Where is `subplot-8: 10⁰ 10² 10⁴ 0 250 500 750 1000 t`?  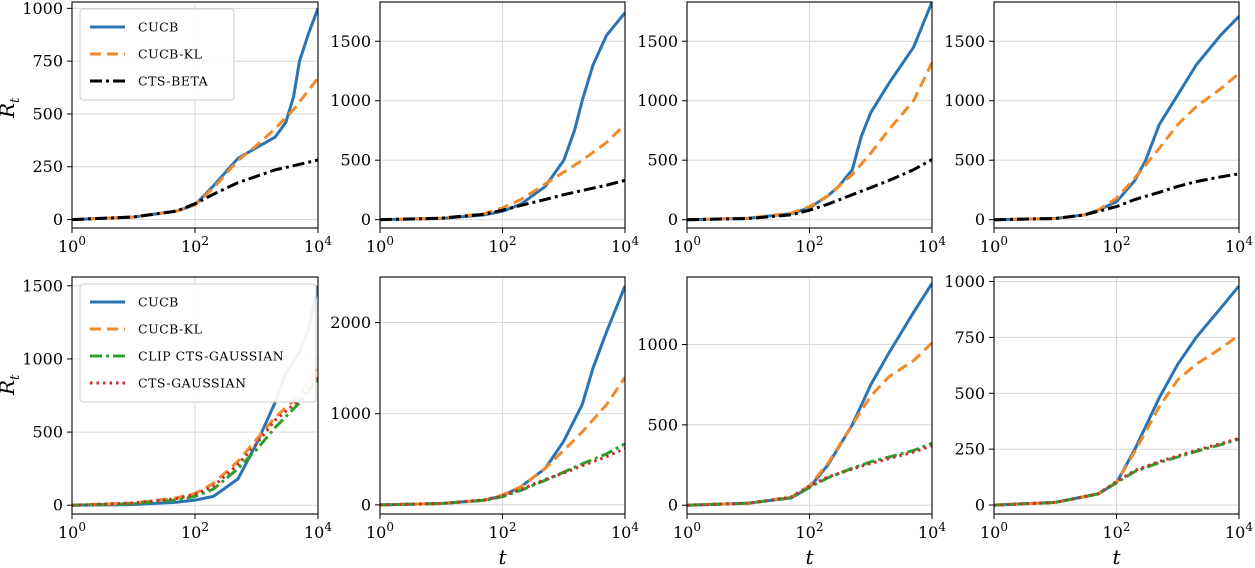 subplot-8: 10⁰ 10² 10⁴ 0 250 500 750 1000 t is located at coordinates (1098, 420).